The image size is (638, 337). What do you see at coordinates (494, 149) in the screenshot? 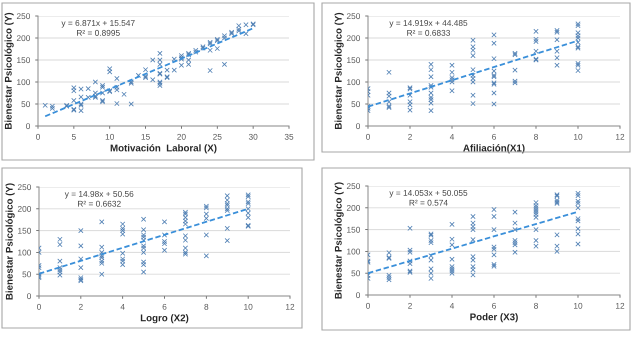
I see `x-axis-title: Afiliación(X1)` at bounding box center [494, 149].